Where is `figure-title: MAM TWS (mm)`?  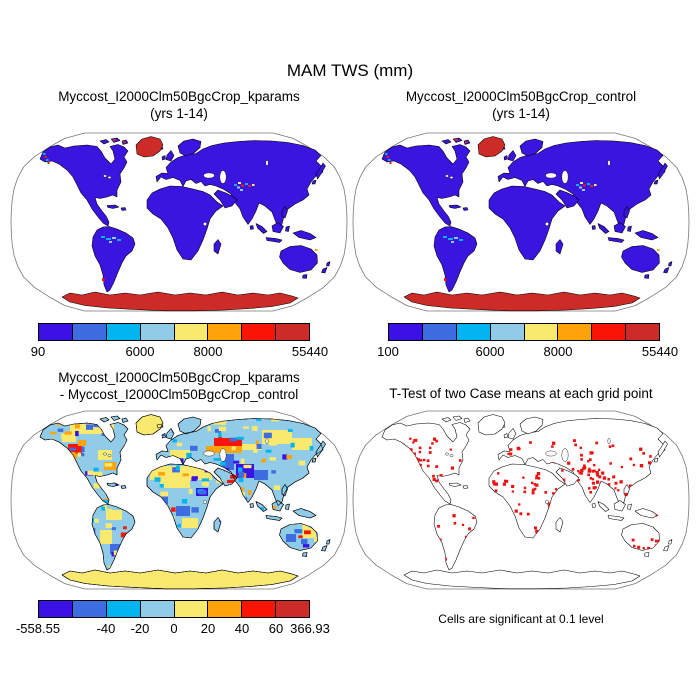
figure-title: MAM TWS (mm) is located at coordinates (350, 70).